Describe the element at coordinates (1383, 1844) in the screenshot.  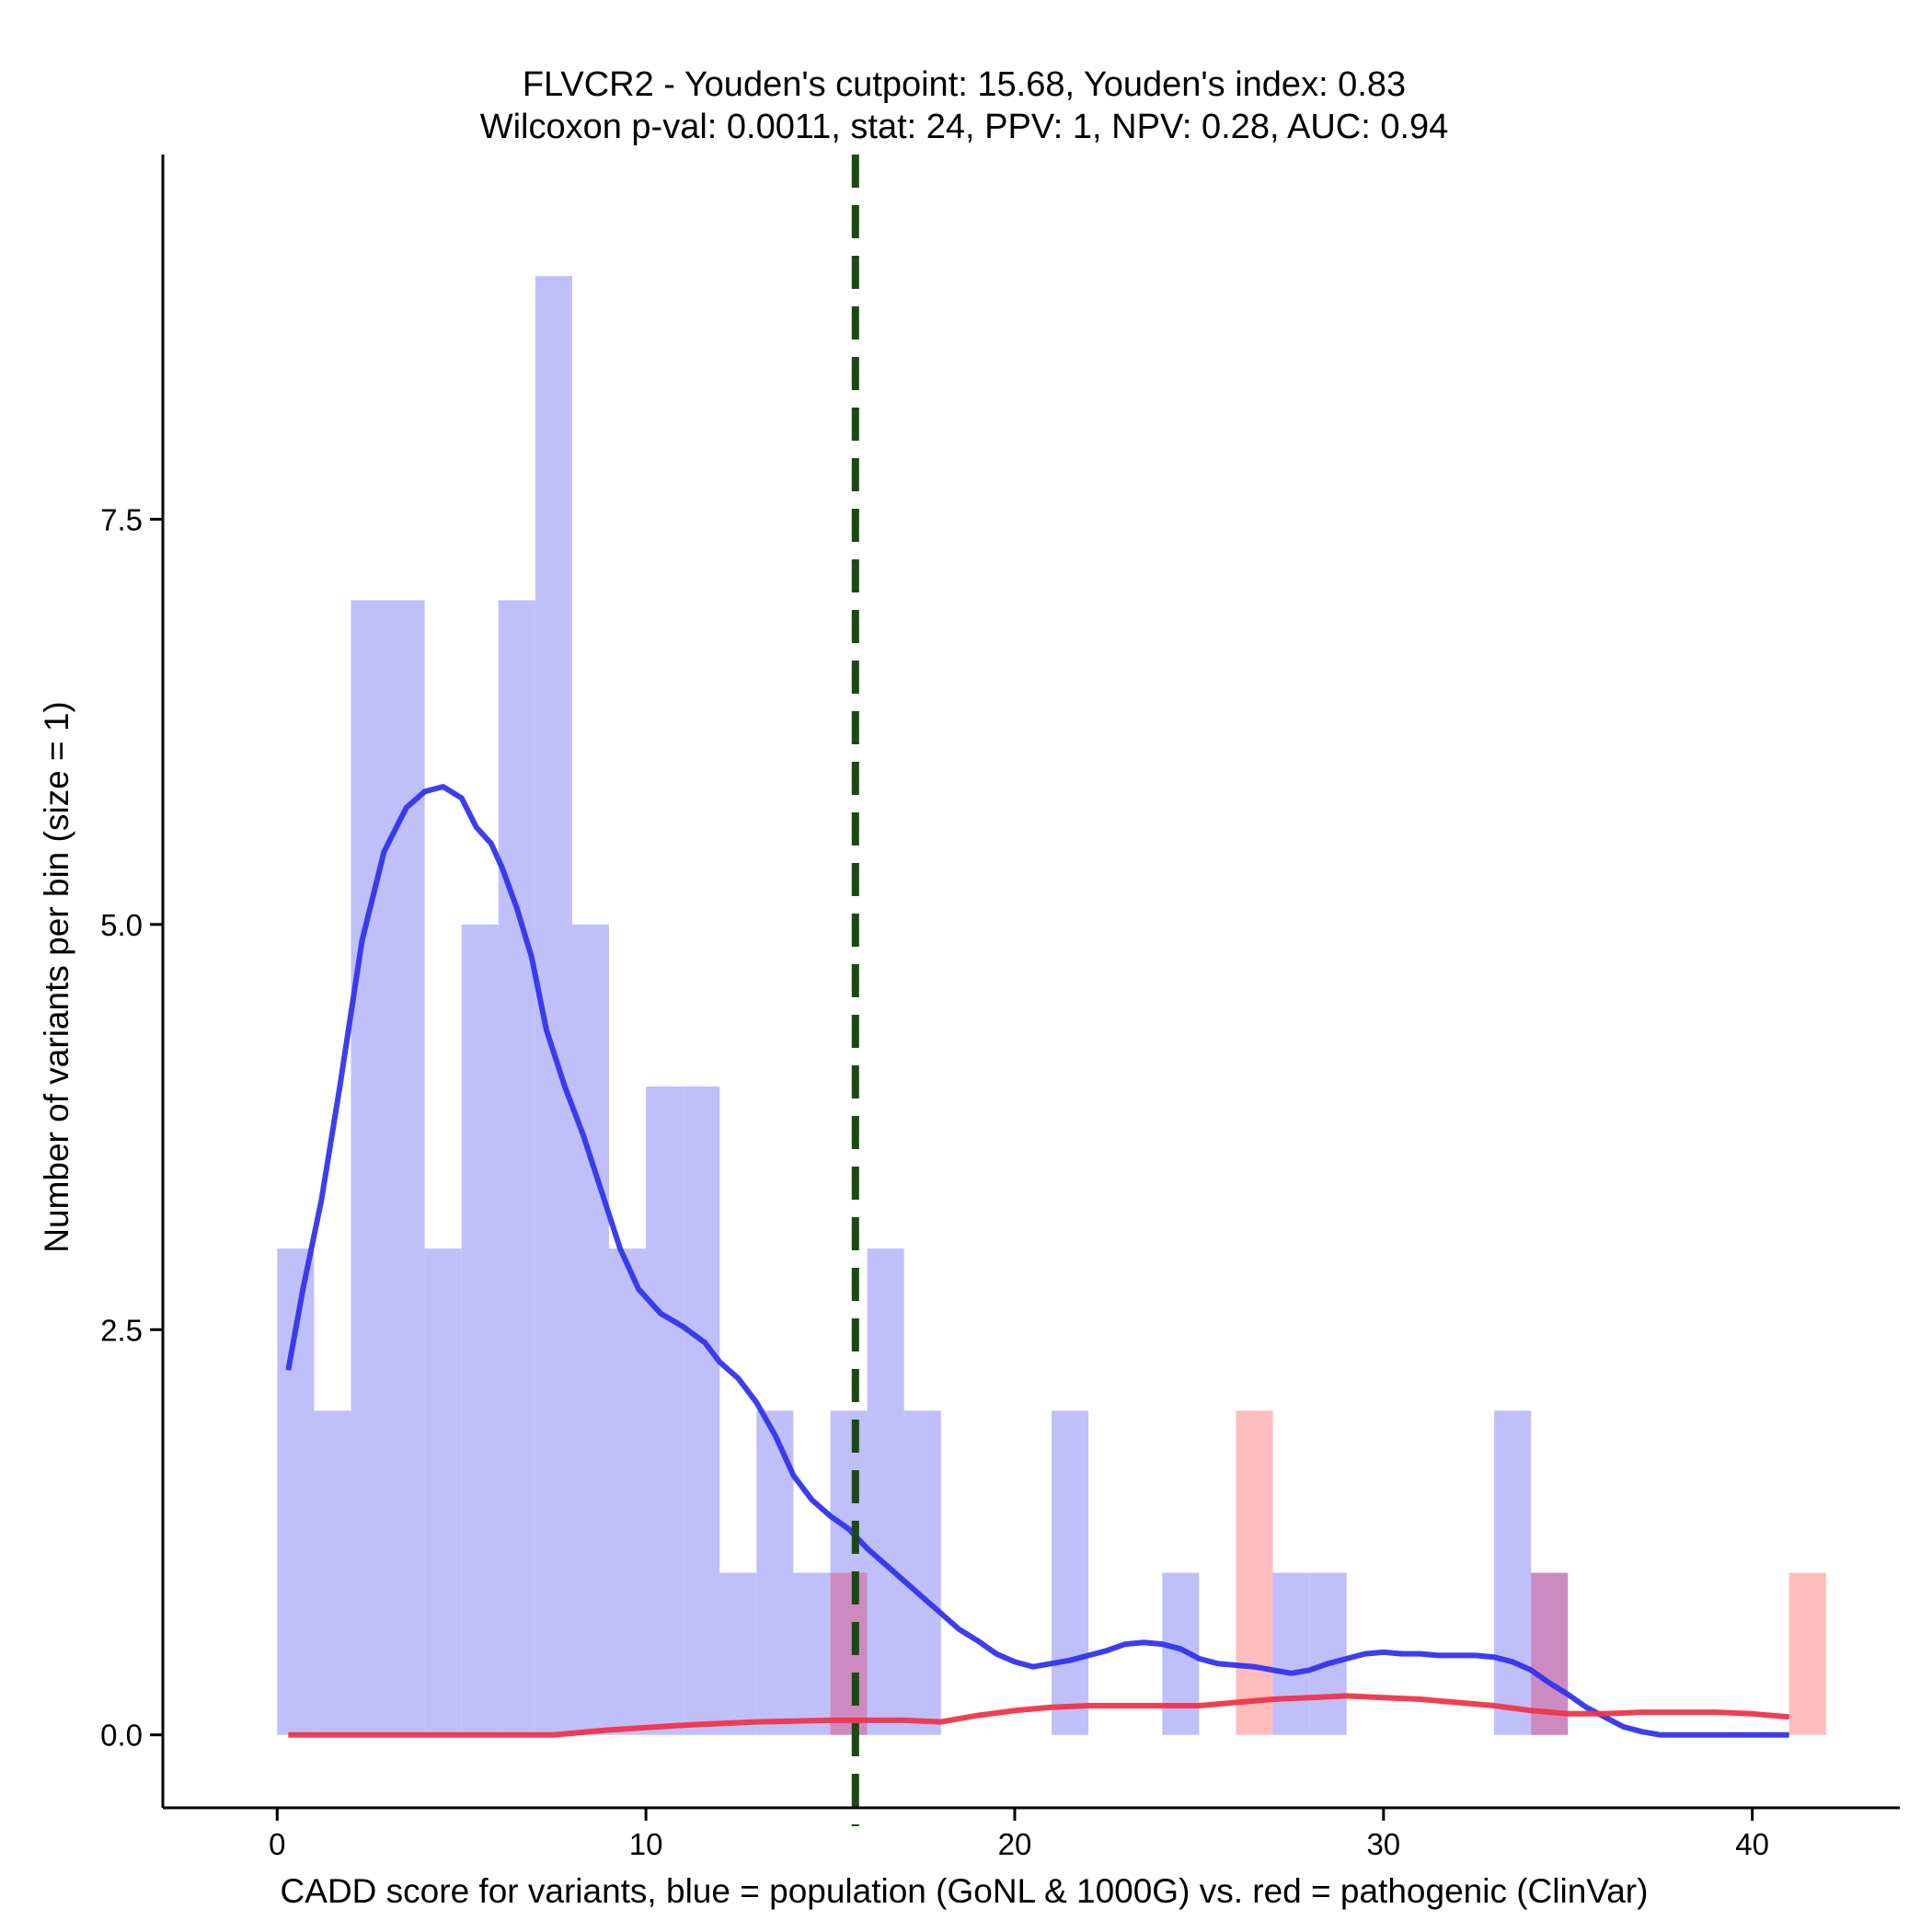
I see `x-tick-label: 30` at that location.